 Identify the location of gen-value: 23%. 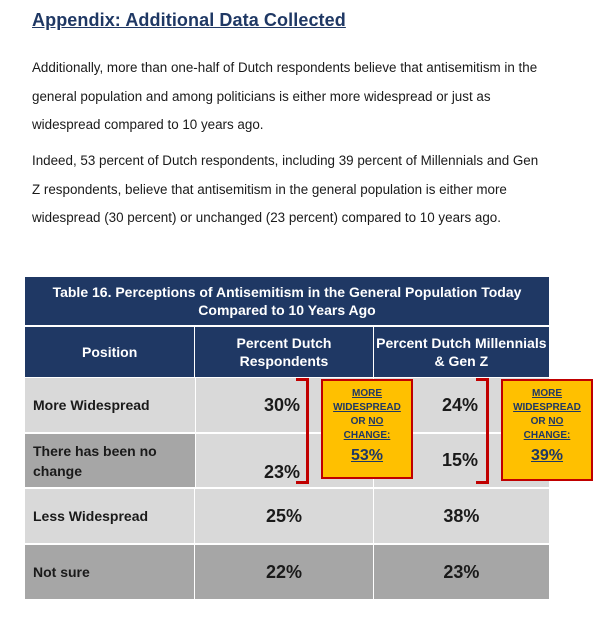
(460, 572).